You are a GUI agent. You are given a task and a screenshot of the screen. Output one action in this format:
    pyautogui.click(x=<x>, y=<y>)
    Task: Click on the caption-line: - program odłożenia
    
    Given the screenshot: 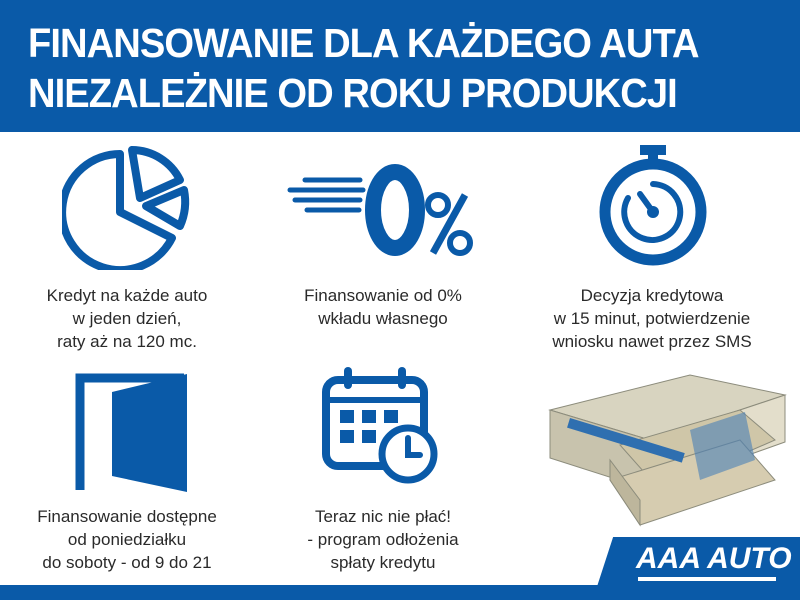 What is the action you would take?
    pyautogui.click(x=383, y=539)
    